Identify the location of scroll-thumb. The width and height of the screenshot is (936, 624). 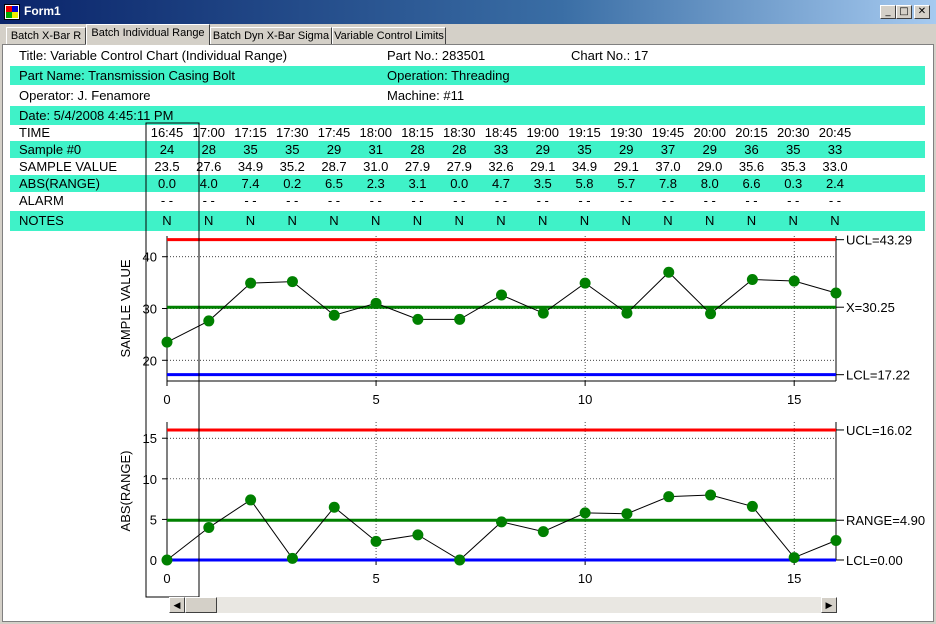
(201, 605).